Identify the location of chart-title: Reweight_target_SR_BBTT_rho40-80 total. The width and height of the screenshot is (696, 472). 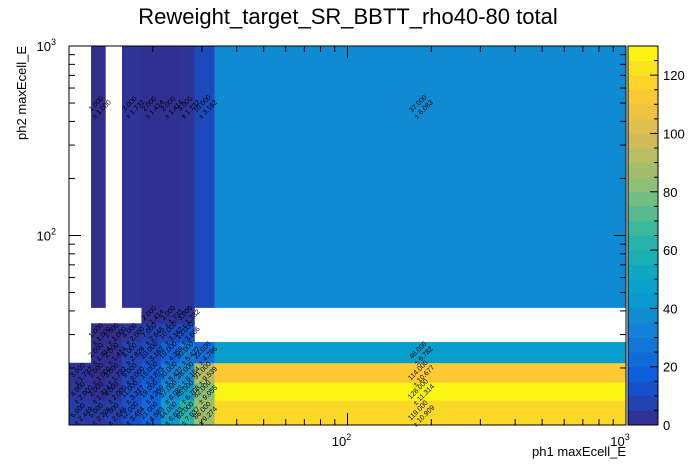
(347, 16).